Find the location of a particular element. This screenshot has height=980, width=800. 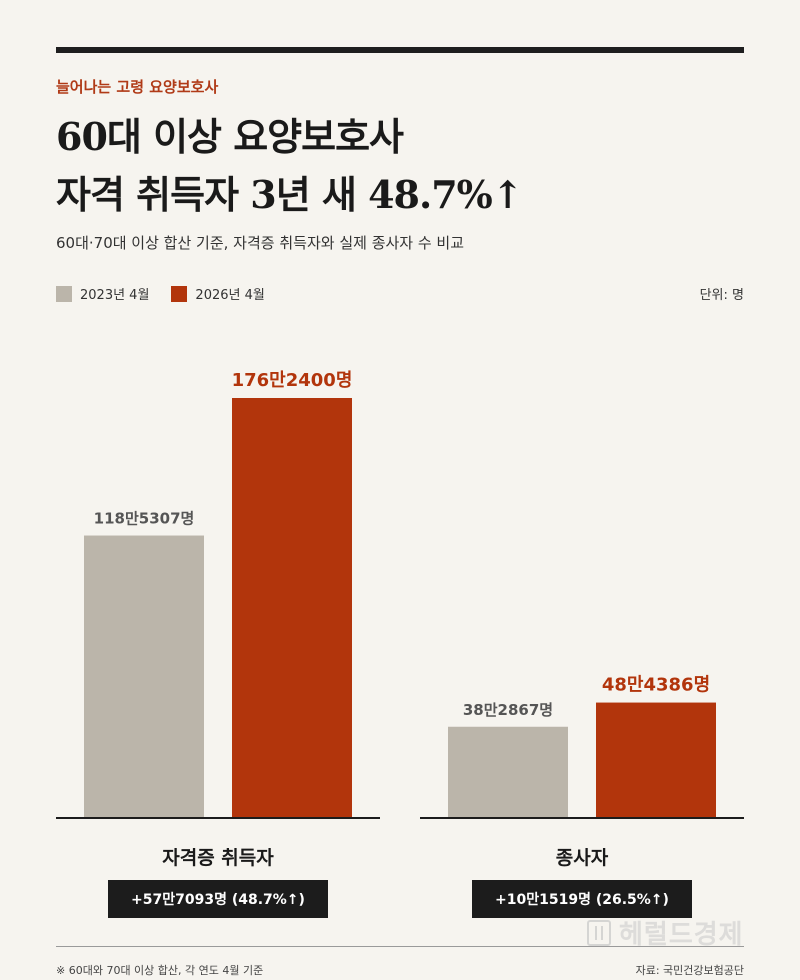

bottom-rule is located at coordinates (400, 946).